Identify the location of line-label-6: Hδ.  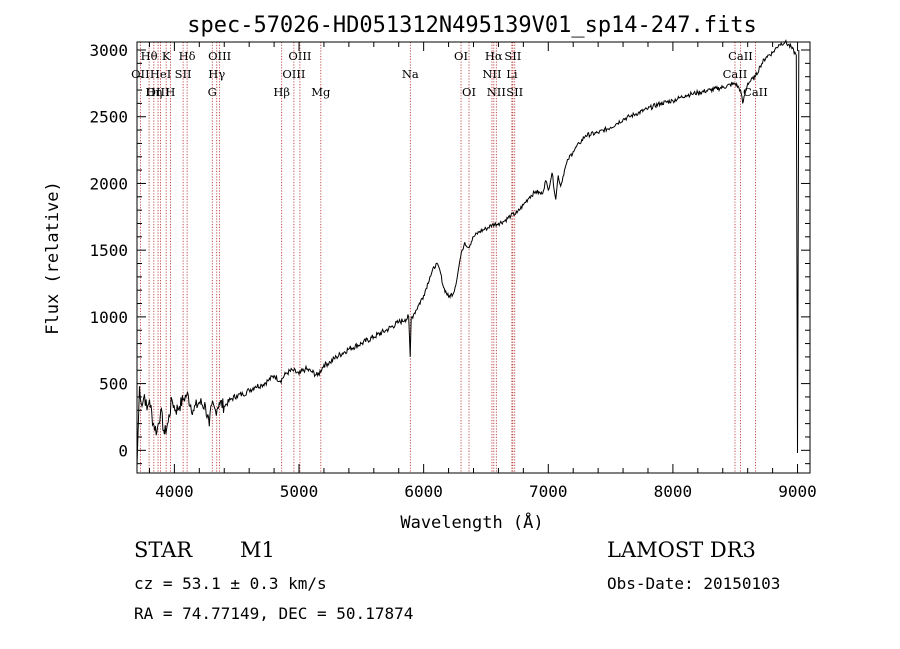
(187, 56).